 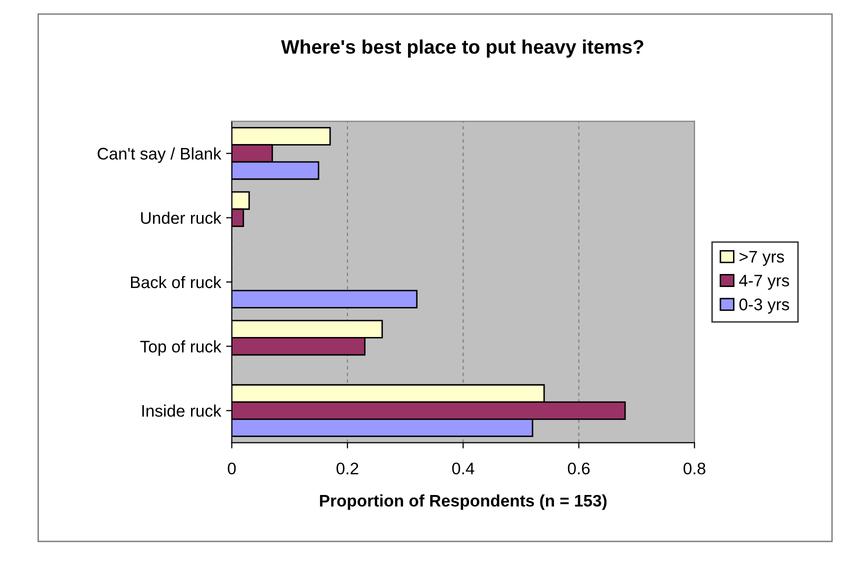 What do you see at coordinates (176, 282) in the screenshot?
I see `y-tick-label: Back of ruck` at bounding box center [176, 282].